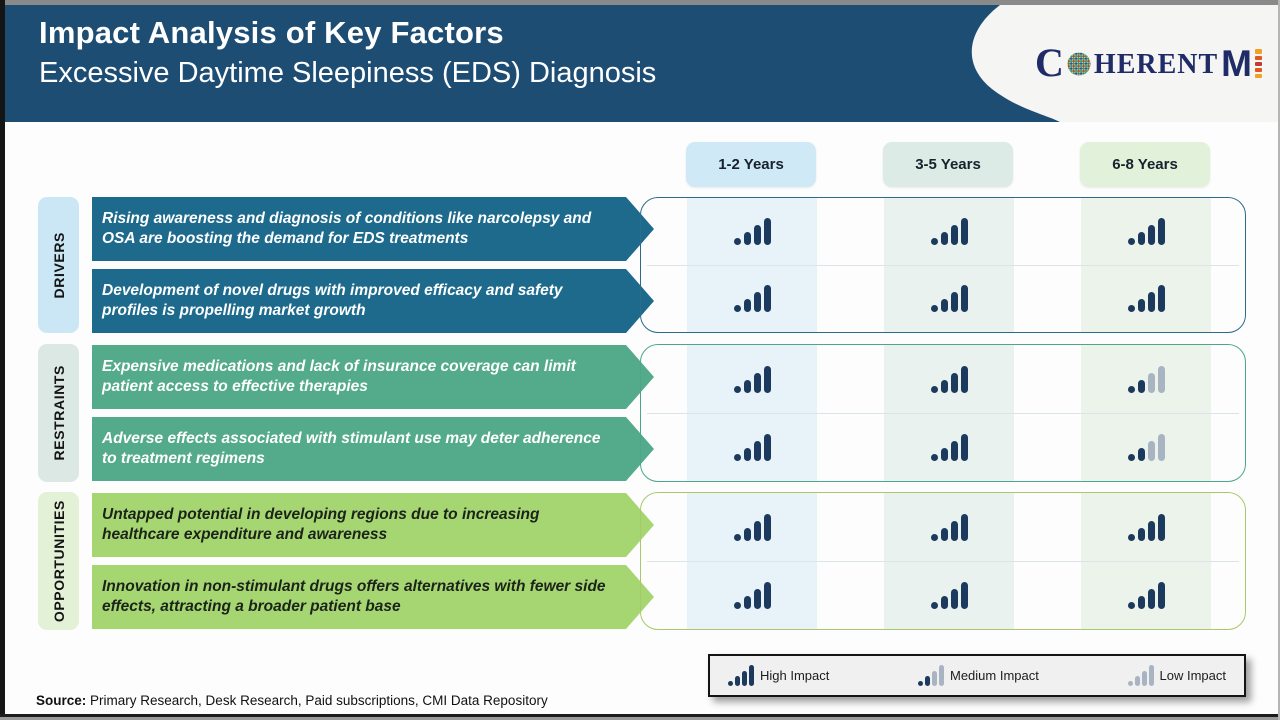  Describe the element at coordinates (931, 675) in the screenshot. I see `medium-impact-icon` at that location.